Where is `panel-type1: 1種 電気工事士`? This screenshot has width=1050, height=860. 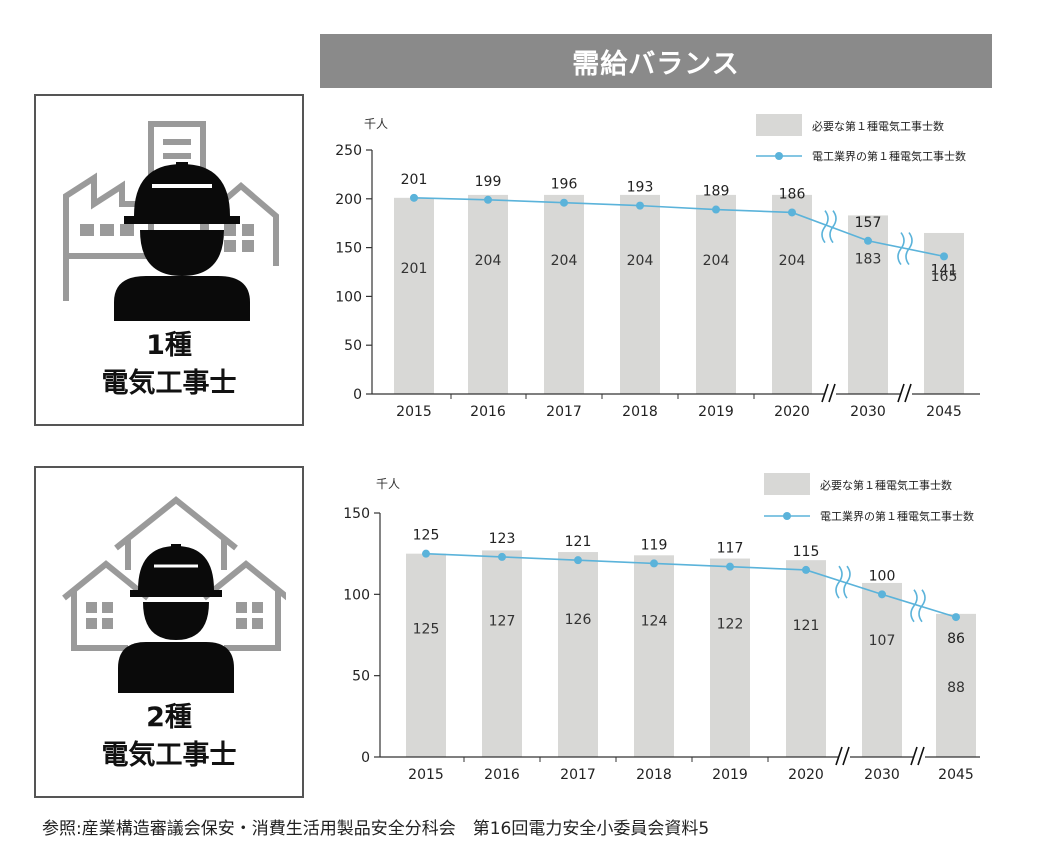
panel-type1: 1種 電気工事士 is located at coordinates (169, 260).